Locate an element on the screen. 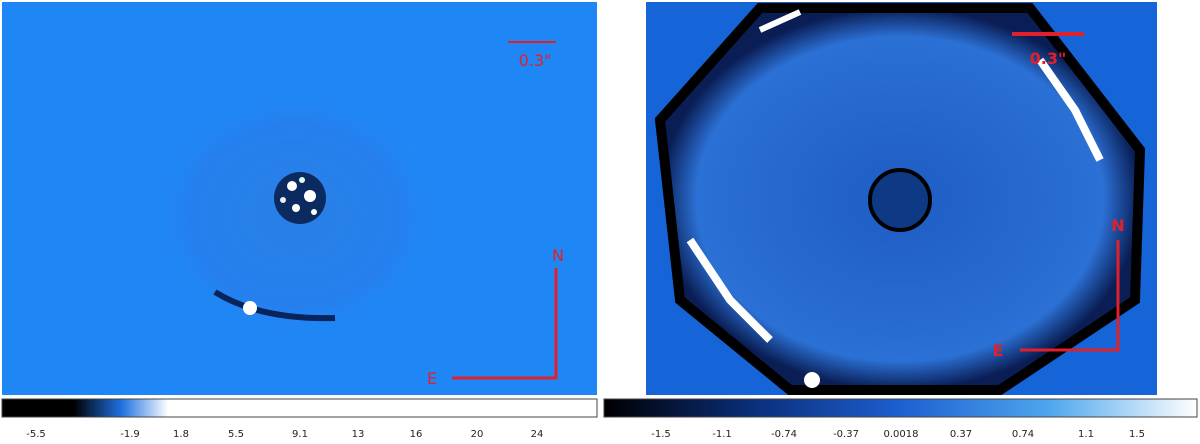 This screenshot has width=1200, height=444. arc is located at coordinates (274, 305).